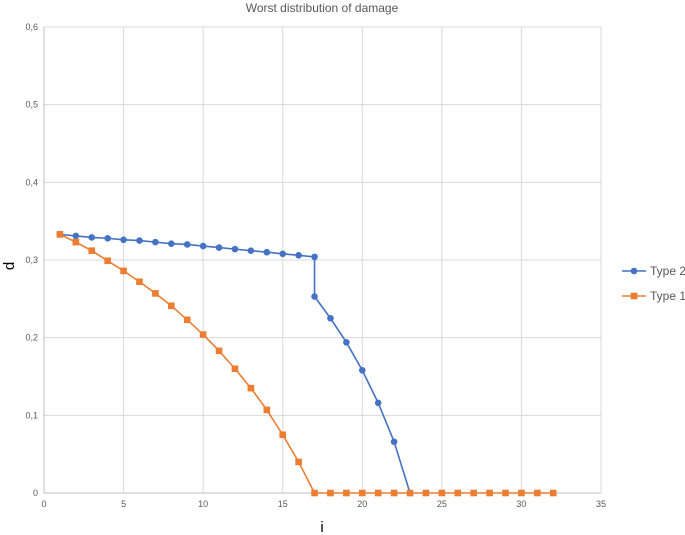 The height and width of the screenshot is (535, 685). What do you see at coordinates (442, 504) in the screenshot?
I see `x-tick-label: 25` at bounding box center [442, 504].